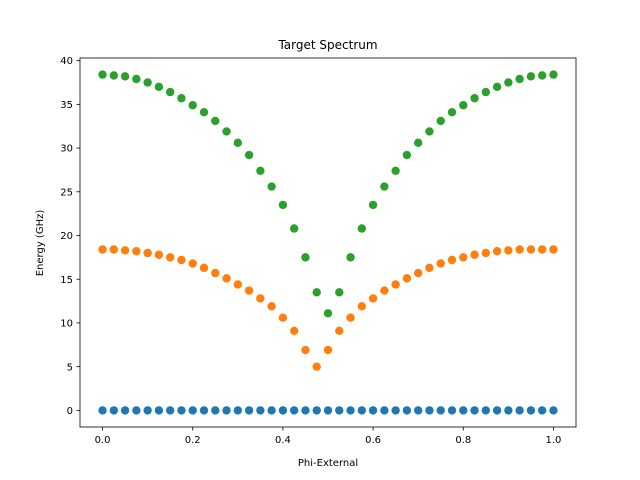 This screenshot has height=480, width=640. What do you see at coordinates (373, 440) in the screenshot?
I see `x-tick-label: 0.6` at bounding box center [373, 440].